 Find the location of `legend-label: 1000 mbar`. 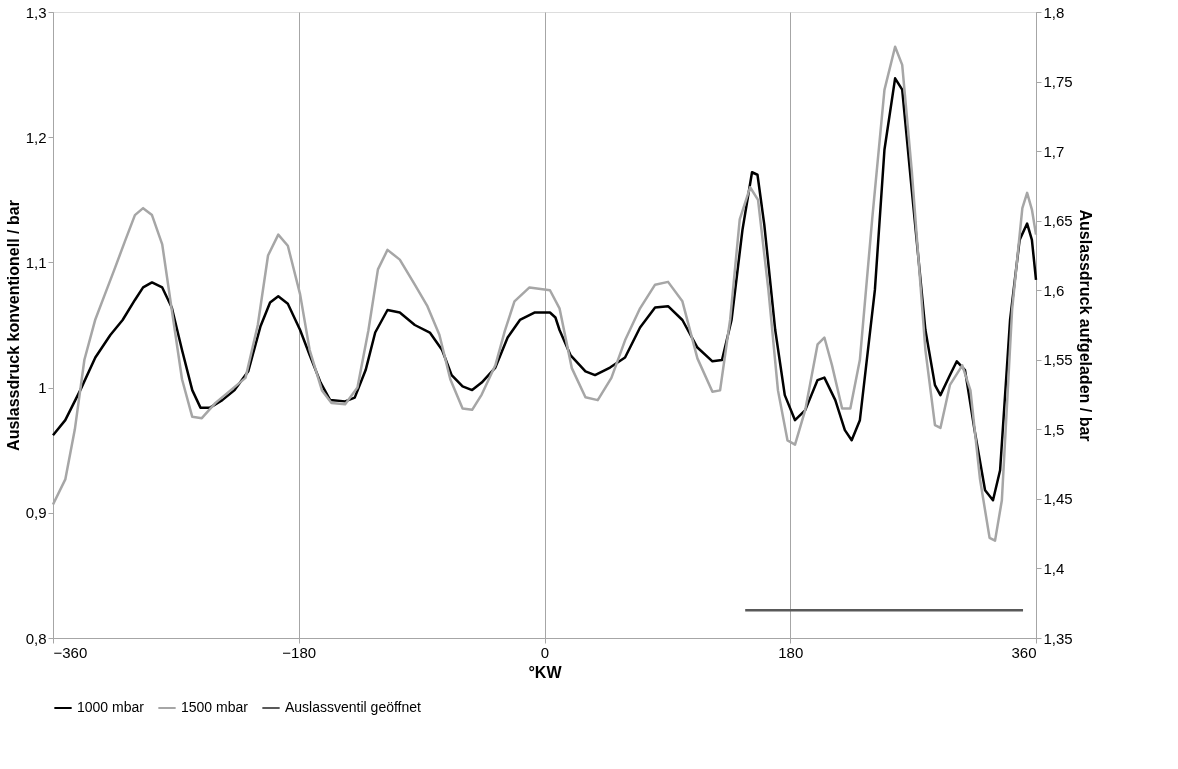

legend-label: 1000 mbar is located at coordinates (111, 707).